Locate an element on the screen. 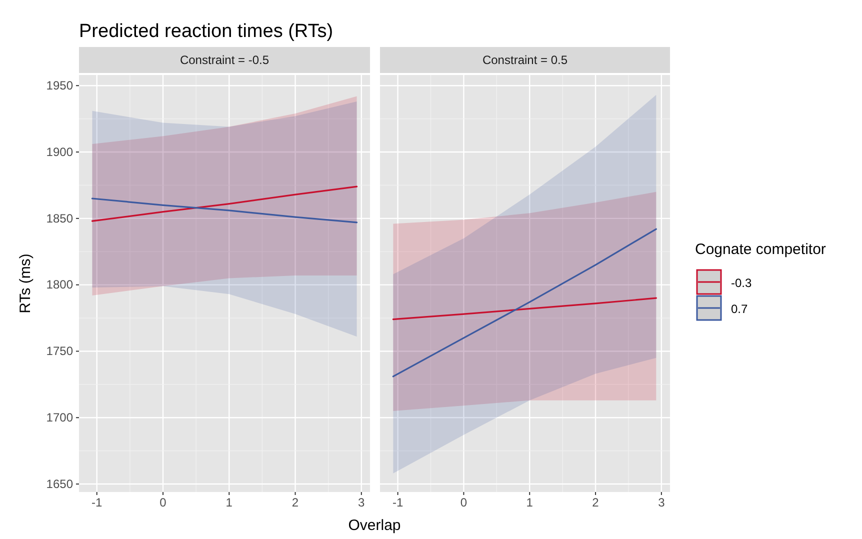  y-axis-title: RTs (ms) is located at coordinates (25, 284).